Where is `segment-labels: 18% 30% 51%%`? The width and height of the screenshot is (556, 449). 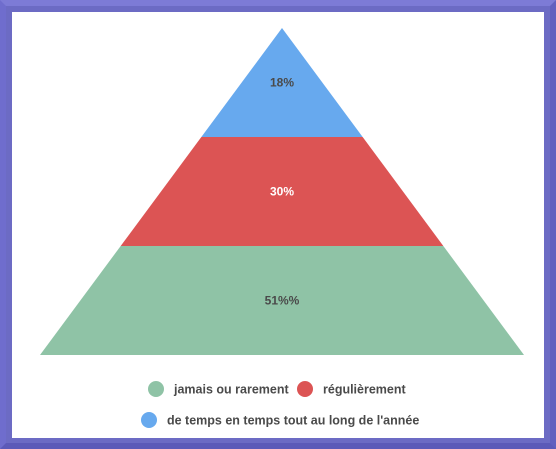 segment-labels: 18% 30% 51%% is located at coordinates (282, 192).